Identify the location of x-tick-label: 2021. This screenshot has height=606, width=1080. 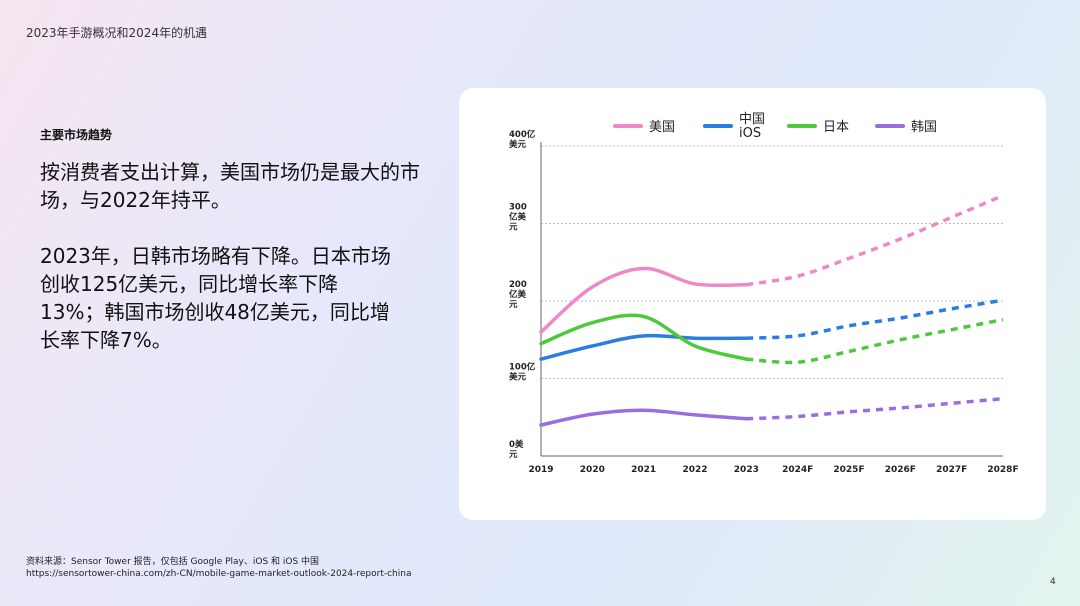
(643, 470).